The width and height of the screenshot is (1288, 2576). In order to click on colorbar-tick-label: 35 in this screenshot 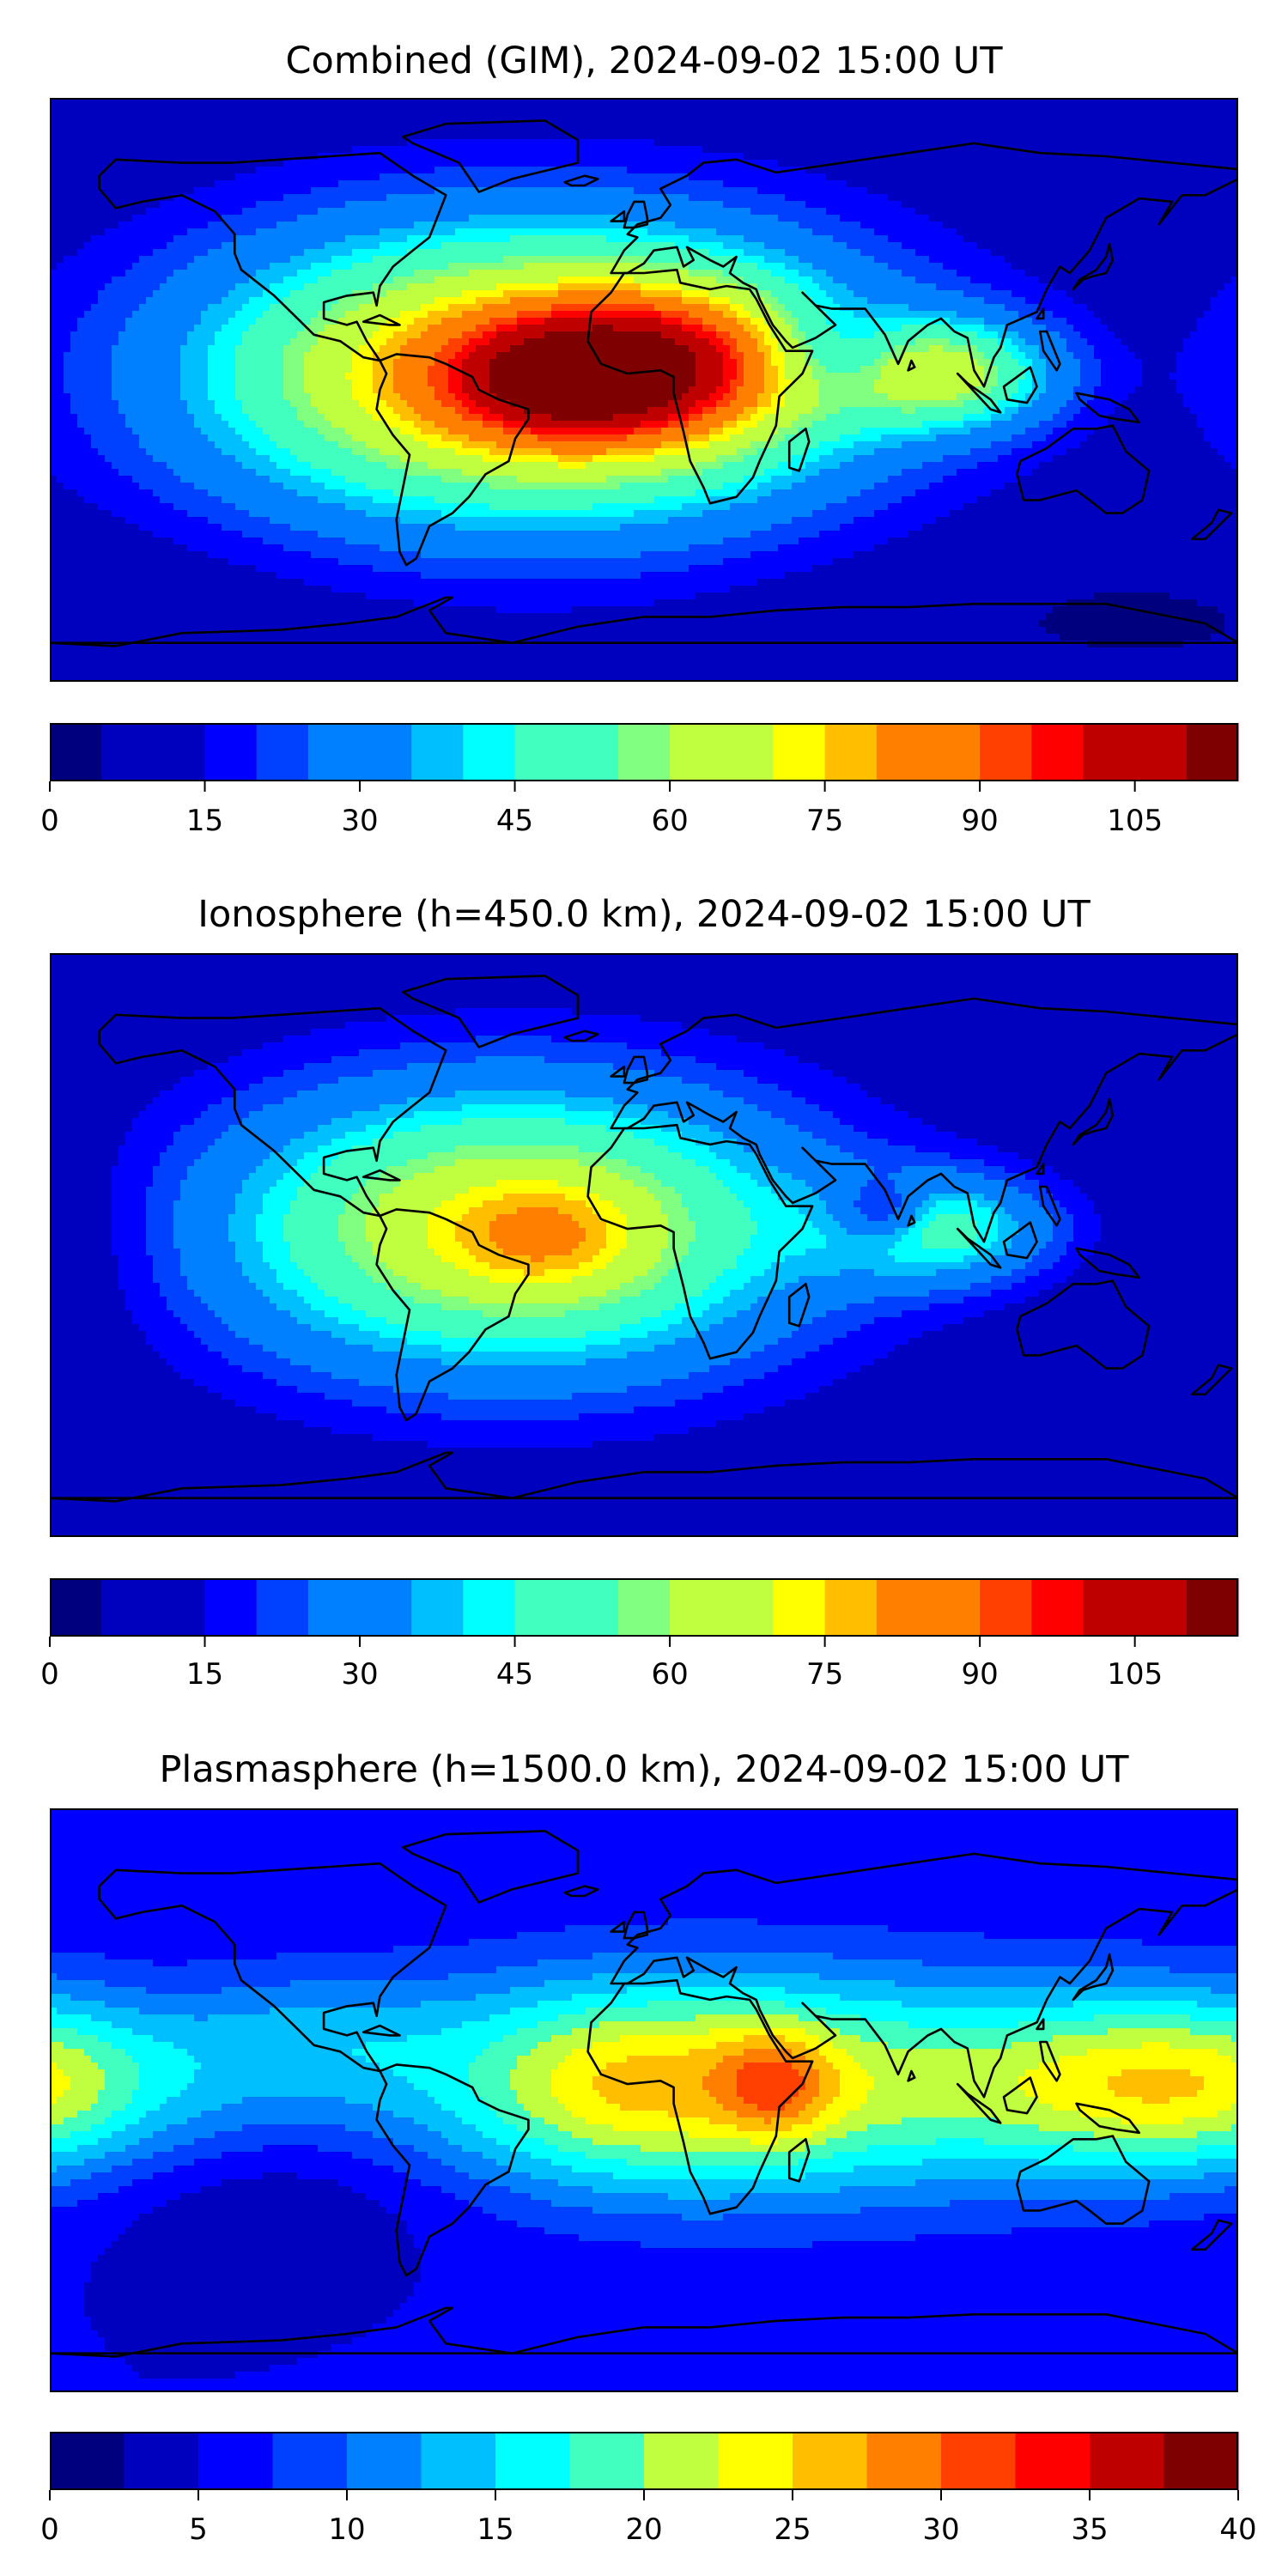, I will do `click(1089, 2529)`.